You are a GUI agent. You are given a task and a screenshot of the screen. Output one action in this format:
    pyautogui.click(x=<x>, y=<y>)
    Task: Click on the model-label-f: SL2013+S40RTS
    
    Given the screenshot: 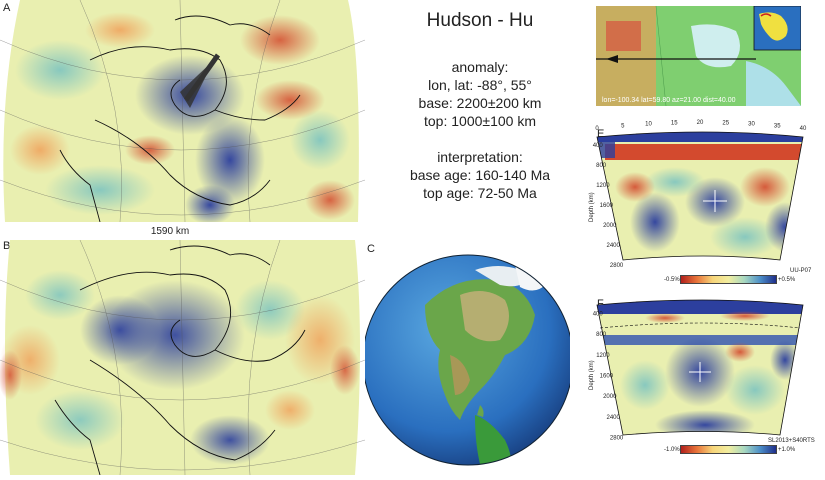 What is the action you would take?
    pyautogui.click(x=791, y=441)
    